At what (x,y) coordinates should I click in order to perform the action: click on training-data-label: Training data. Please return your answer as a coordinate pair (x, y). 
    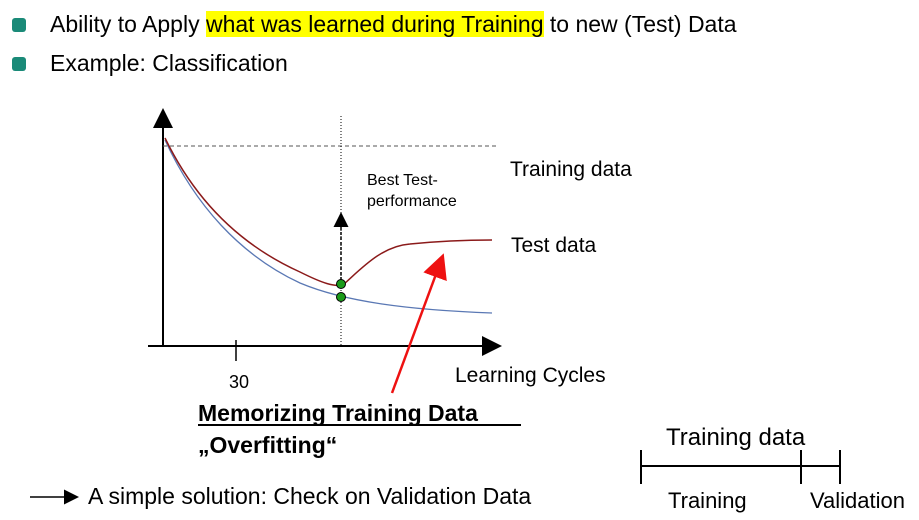
    Looking at the image, I should click on (571, 169).